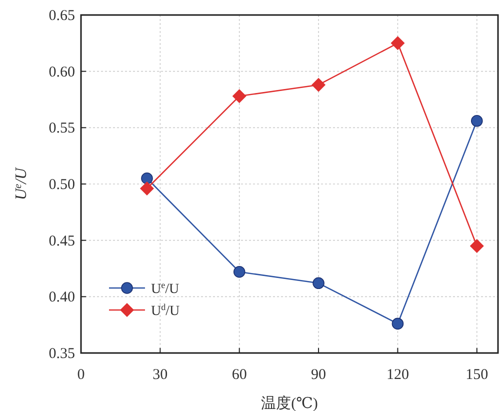  I want to click on legend-label: U$^{e}$/U, so click(165, 288).